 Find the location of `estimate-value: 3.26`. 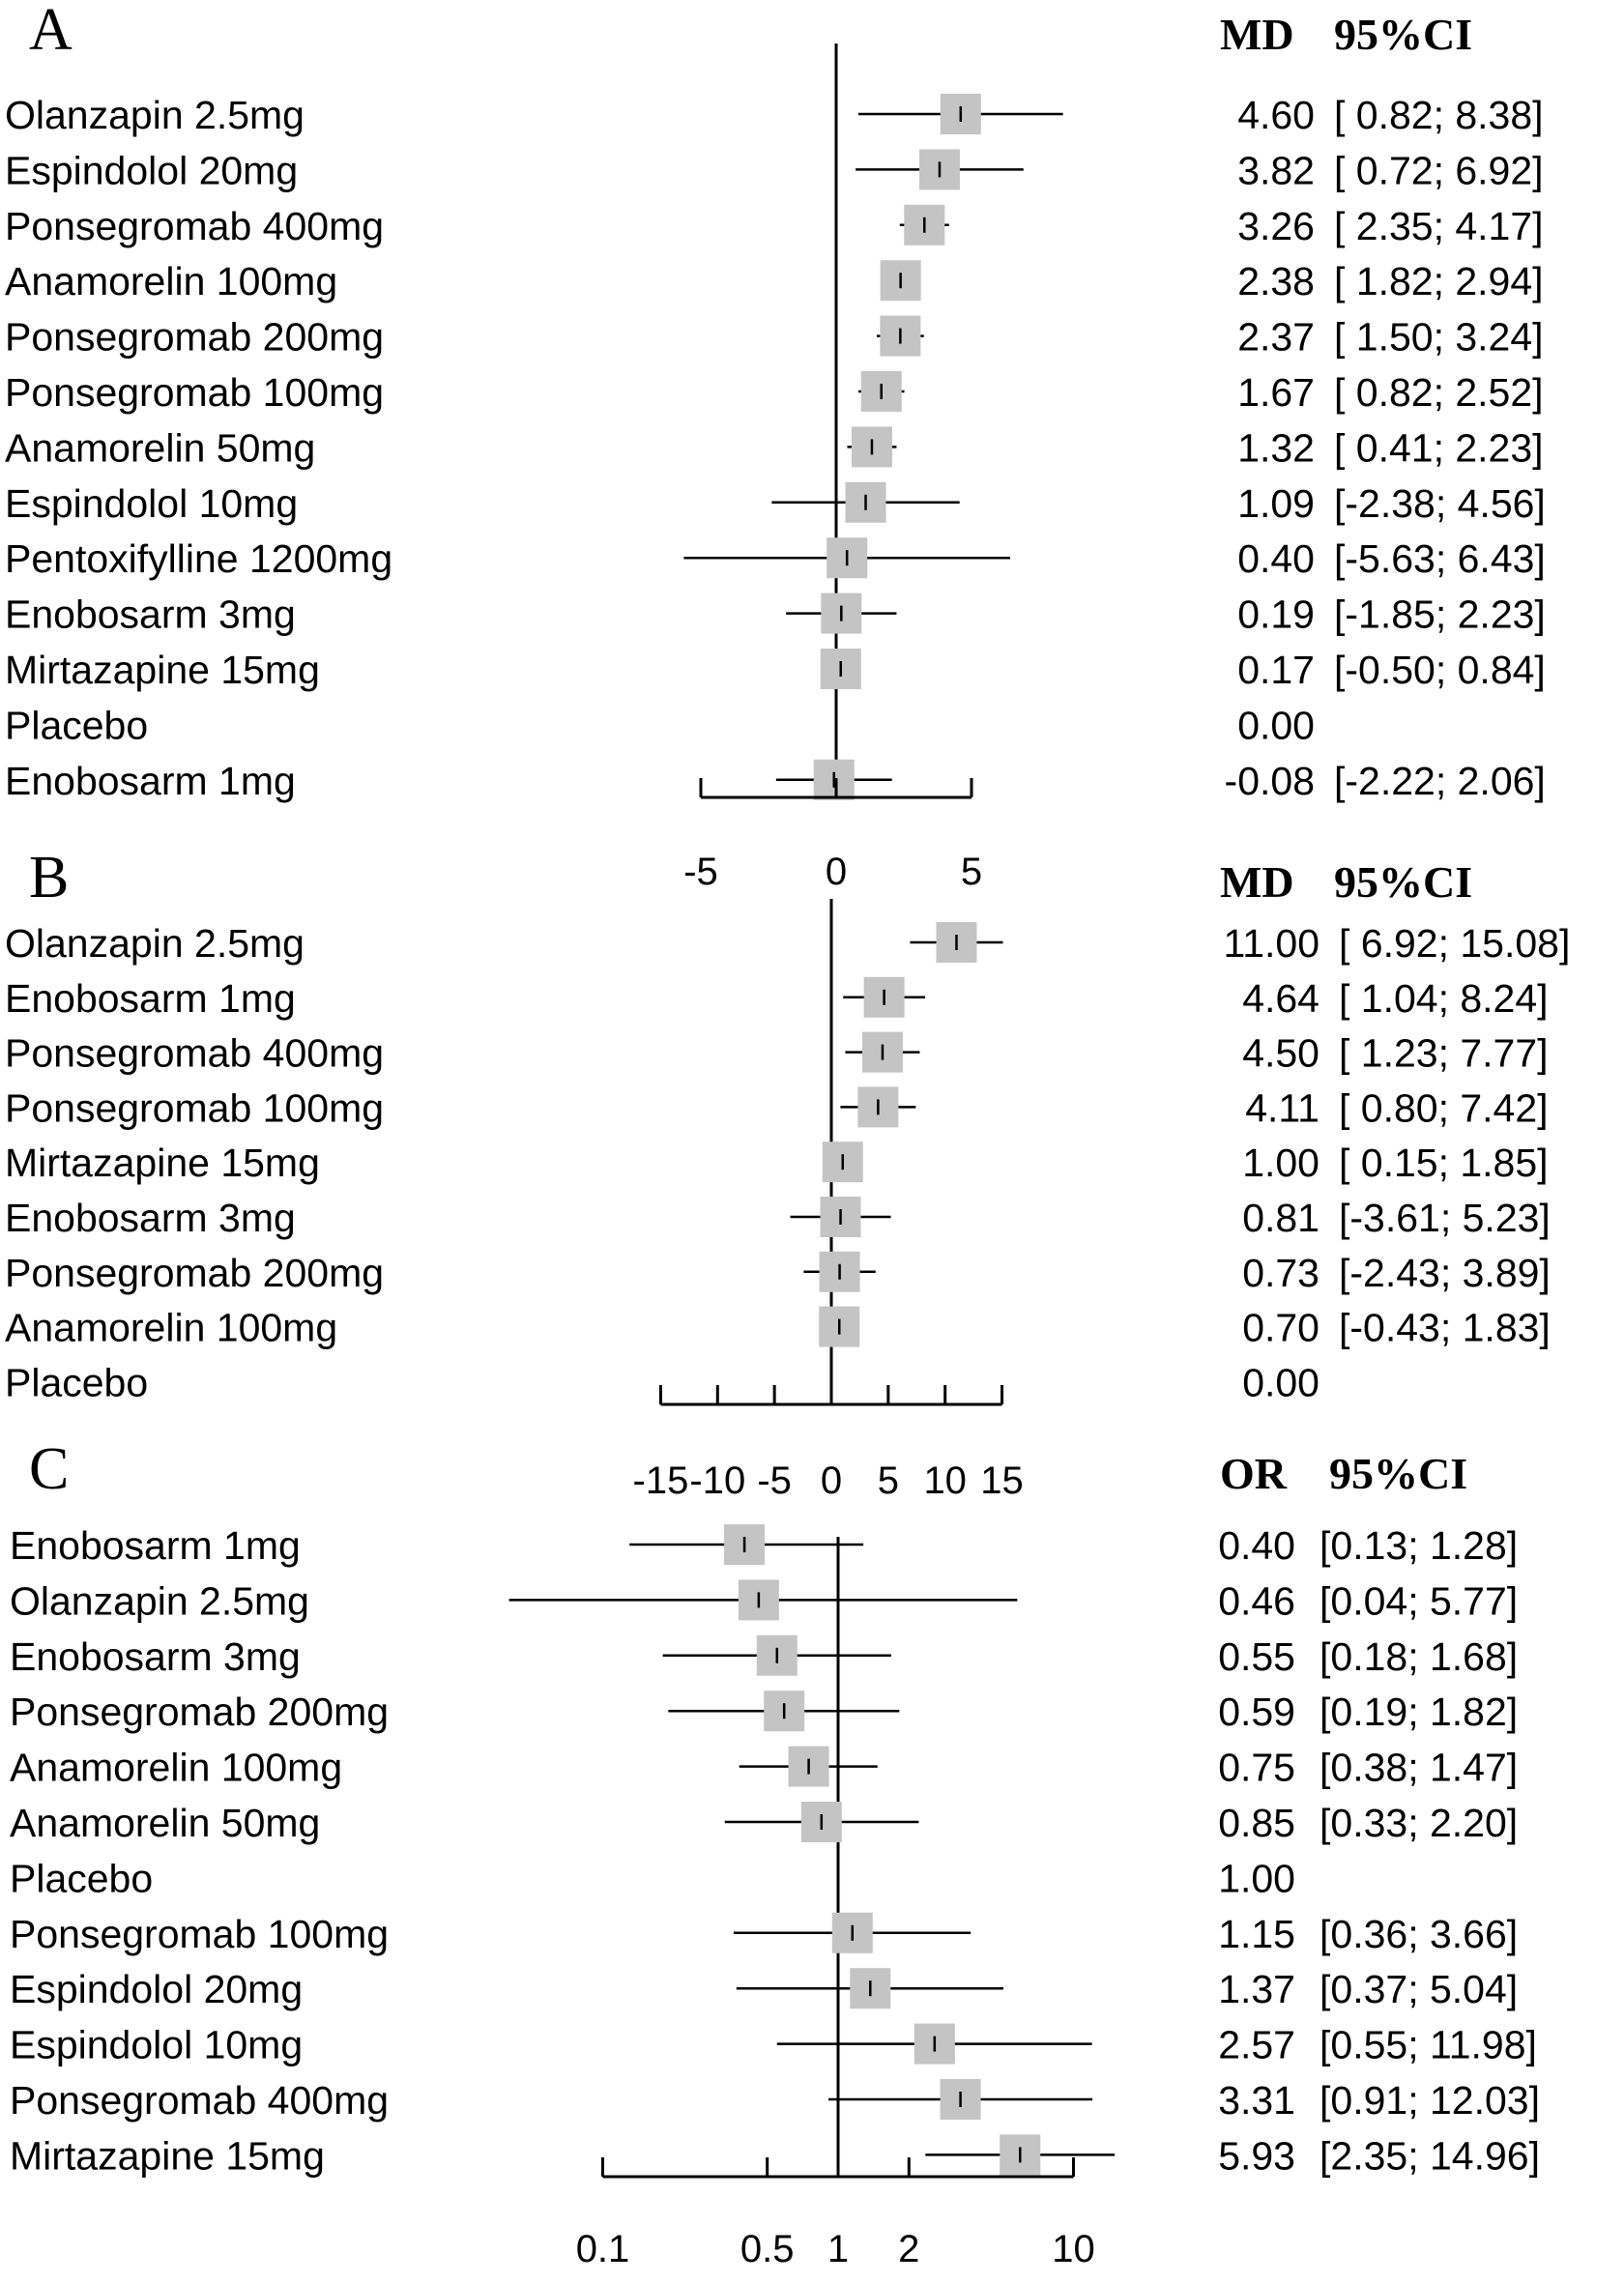

estimate-value: 3.26 is located at coordinates (1276, 226).